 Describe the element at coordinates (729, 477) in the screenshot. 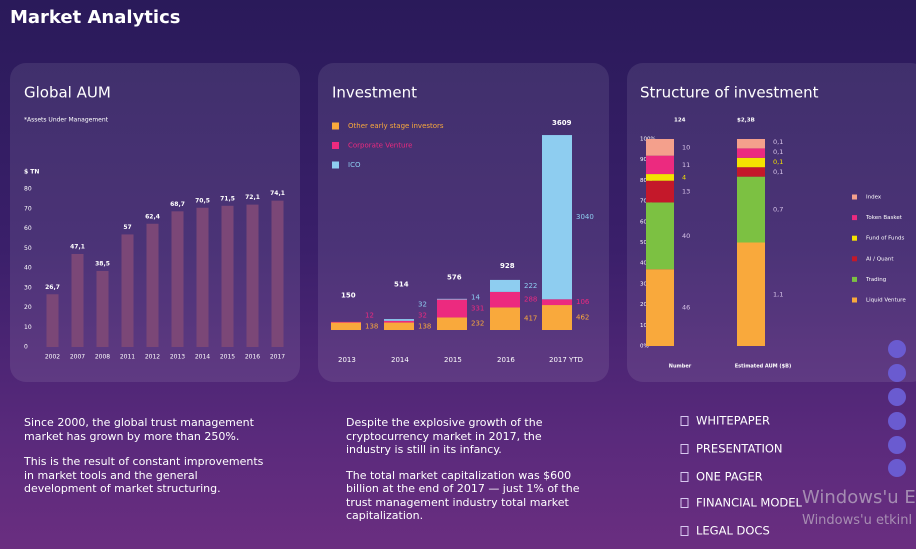

I see `link-label: ONE PAGER` at that location.